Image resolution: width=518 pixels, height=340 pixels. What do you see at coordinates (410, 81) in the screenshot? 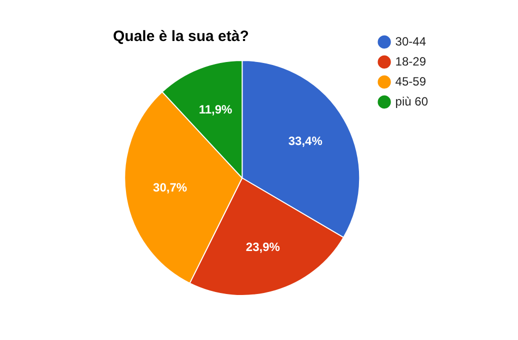
I see `legend-label: 45-59` at bounding box center [410, 81].